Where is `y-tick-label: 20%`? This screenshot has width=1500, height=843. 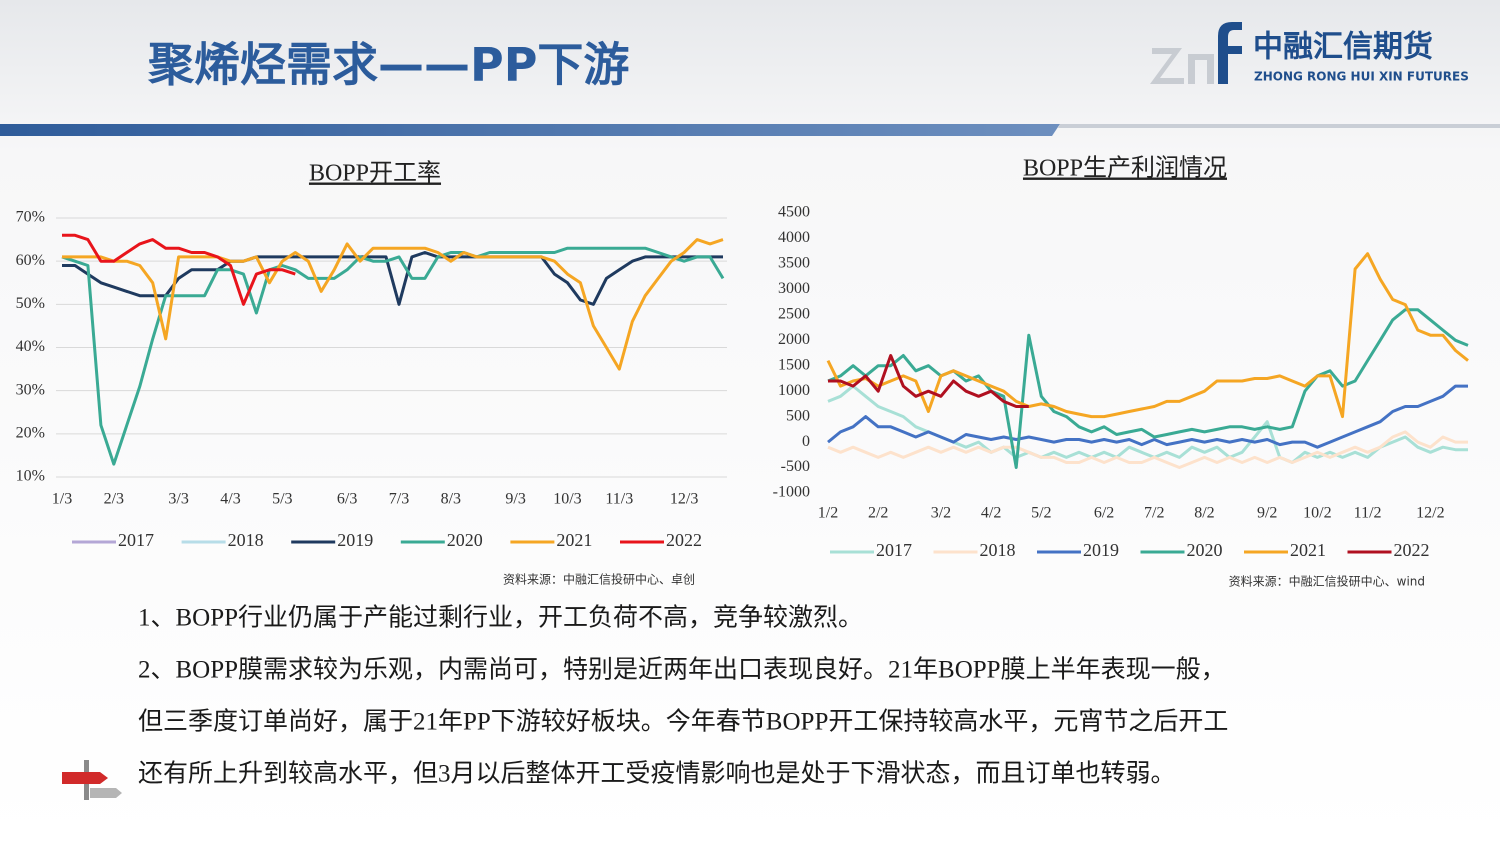 y-tick-label: 20% is located at coordinates (30, 433).